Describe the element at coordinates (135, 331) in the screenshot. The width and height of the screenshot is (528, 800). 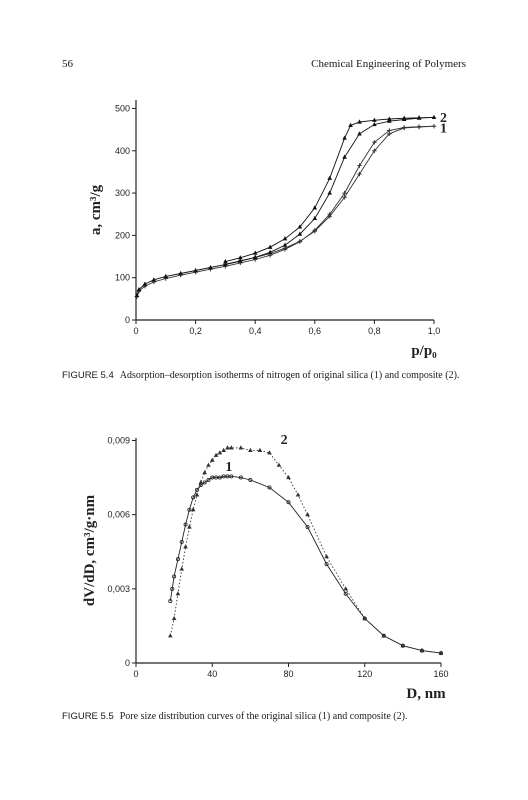
I see `x-tick-label: 0` at that location.